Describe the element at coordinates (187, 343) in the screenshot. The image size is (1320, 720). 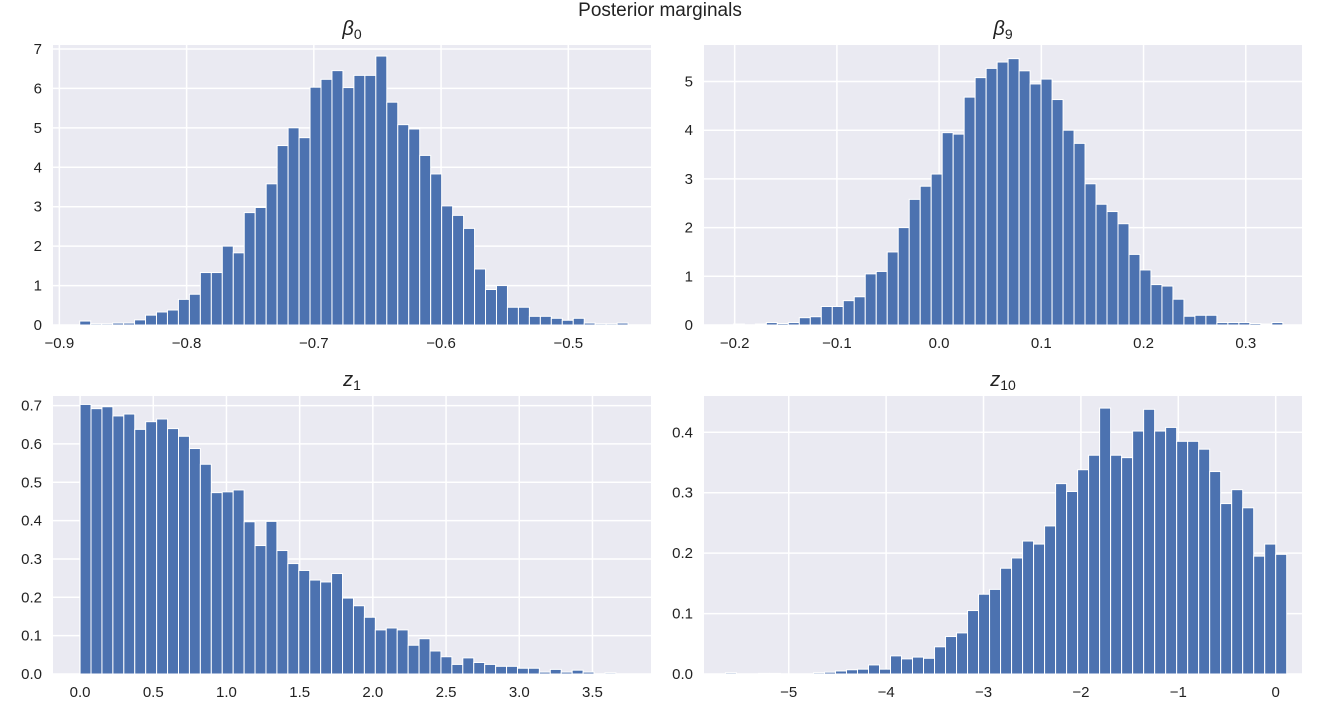
I see `x-tick-label: −0.8` at that location.